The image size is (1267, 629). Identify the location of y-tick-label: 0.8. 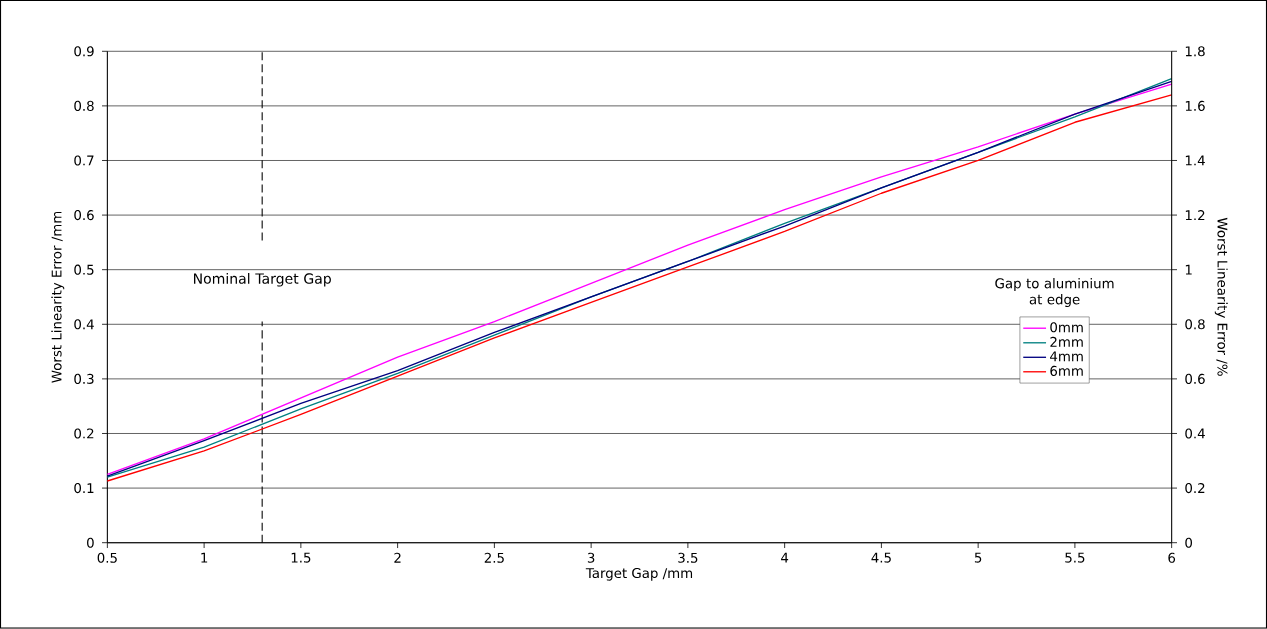
(84, 106).